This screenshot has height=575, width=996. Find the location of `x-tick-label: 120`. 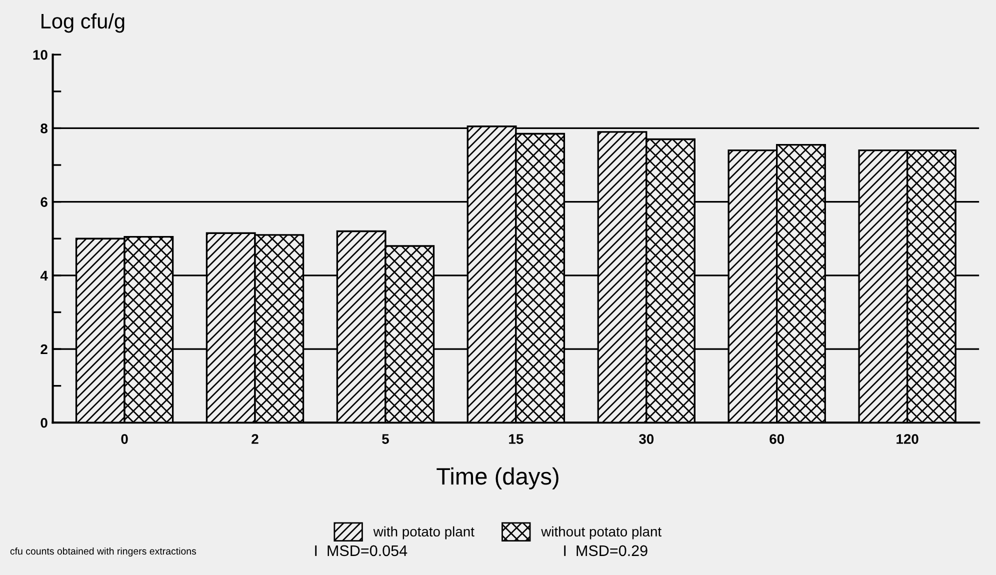

x-tick-label: 120 is located at coordinates (907, 439).